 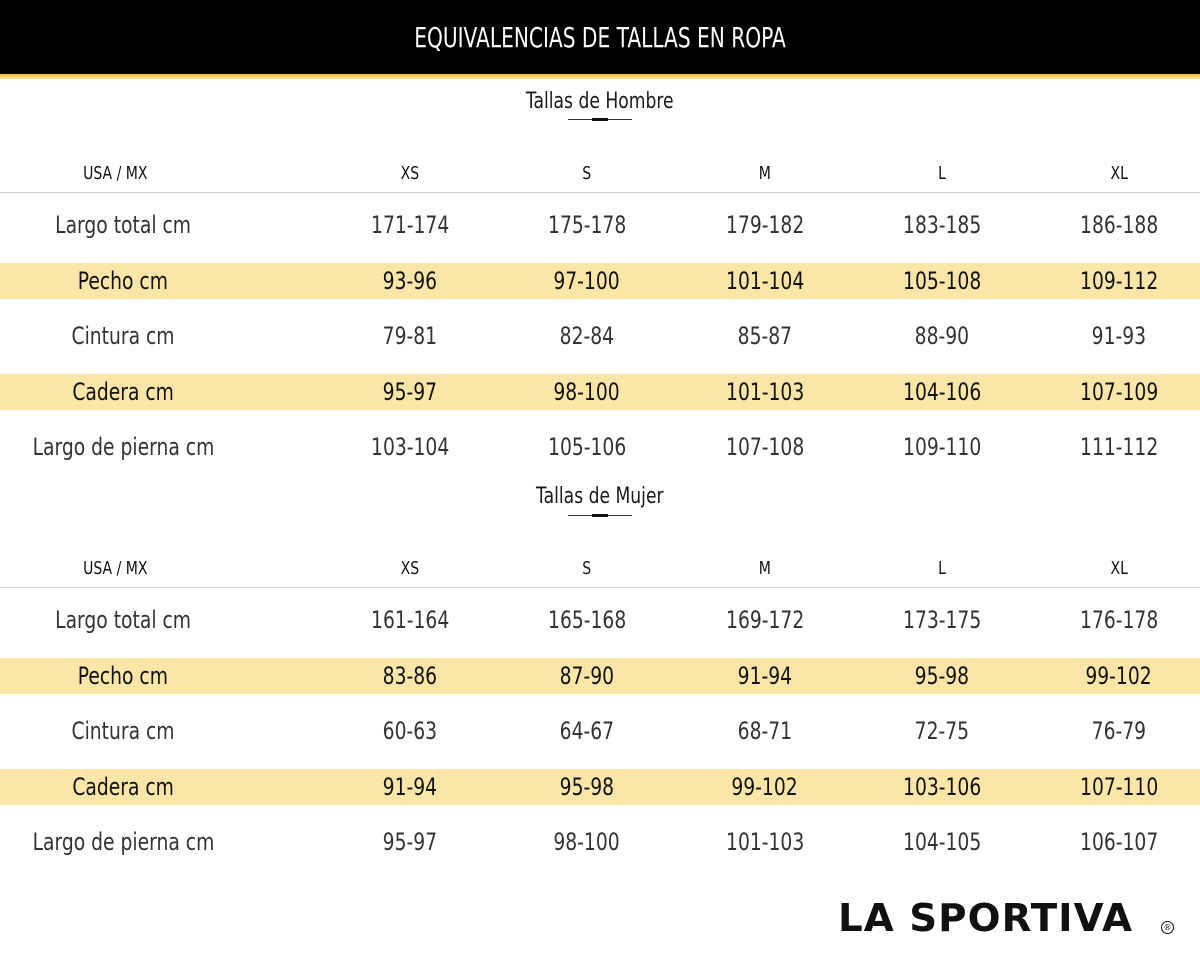 What do you see at coordinates (410, 225) in the screenshot?
I see `table-cell: 171-174` at bounding box center [410, 225].